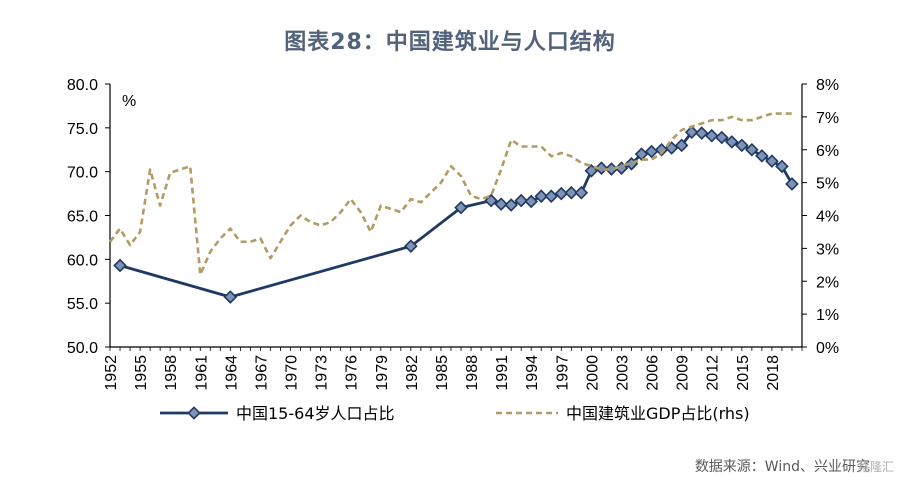 The width and height of the screenshot is (900, 484). I want to click on left-tick-label: 70.0, so click(82, 173).